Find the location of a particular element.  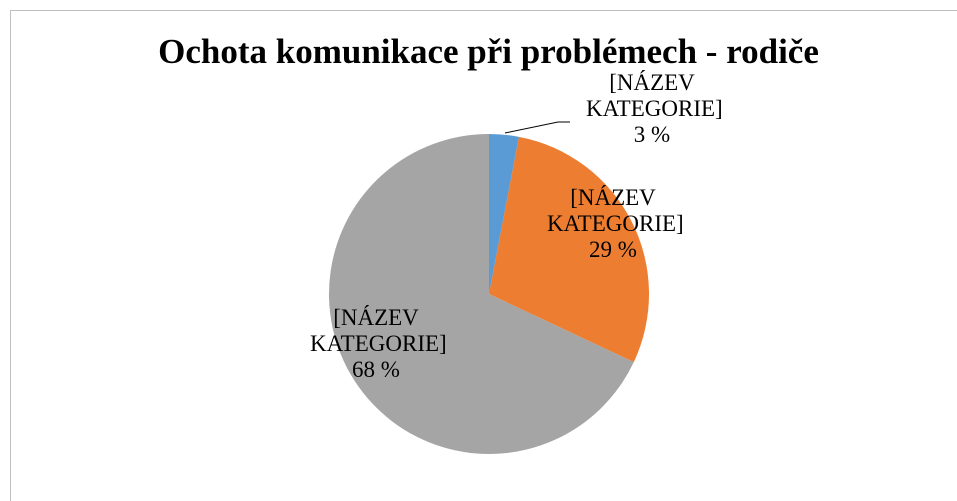

data-label: [NÁZEV KATEGORIE] 29 % is located at coordinates (613, 224).